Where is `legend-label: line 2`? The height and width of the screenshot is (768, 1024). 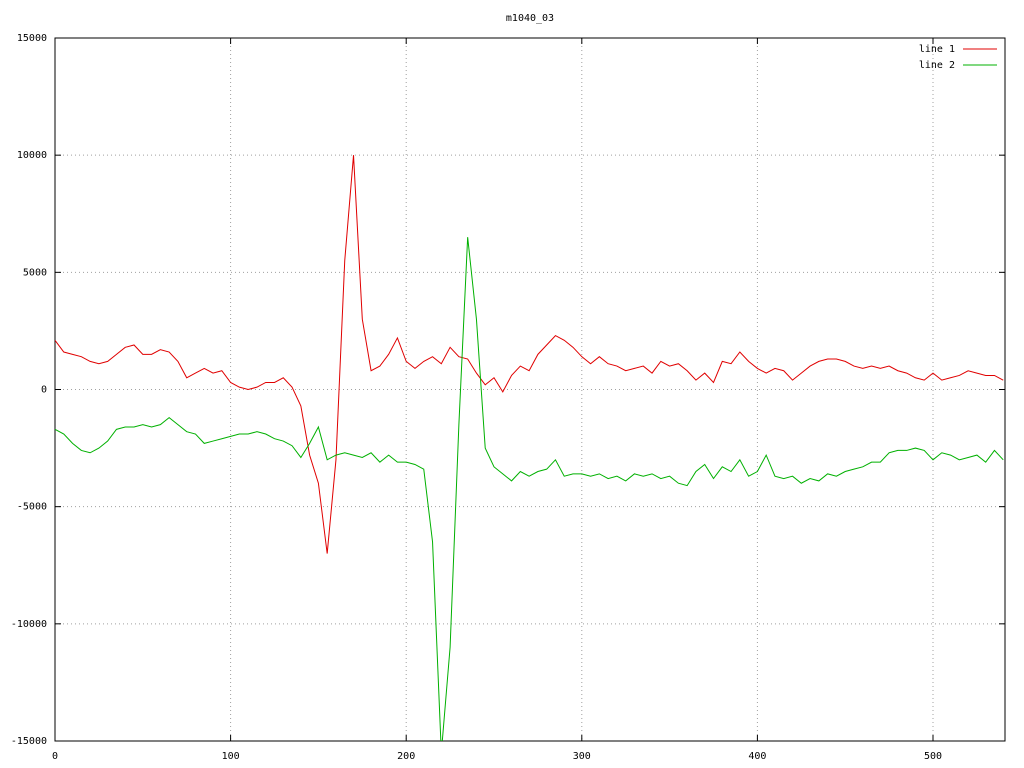 legend-label: line 2 is located at coordinates (937, 65).